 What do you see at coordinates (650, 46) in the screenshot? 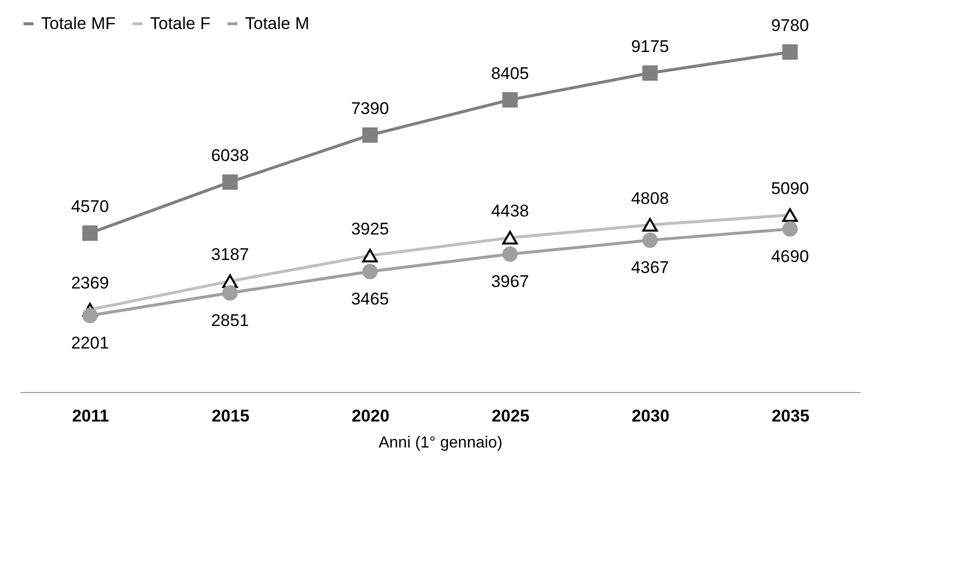
I see `data-label: 9175` at bounding box center [650, 46].